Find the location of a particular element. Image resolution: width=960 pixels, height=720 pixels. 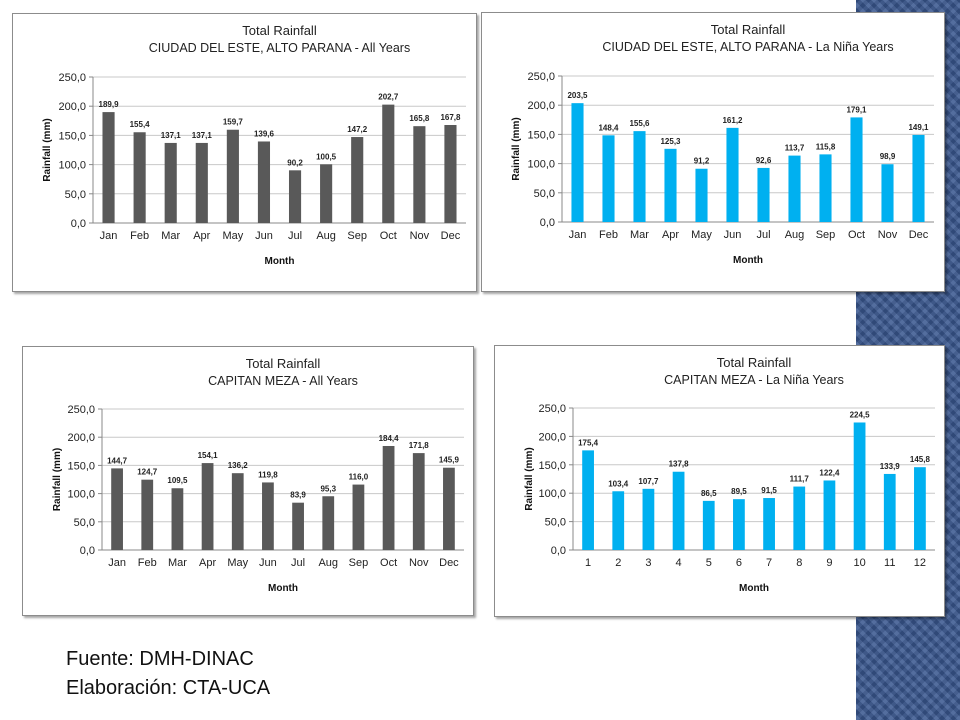

data-label: 119,8 is located at coordinates (268, 474).